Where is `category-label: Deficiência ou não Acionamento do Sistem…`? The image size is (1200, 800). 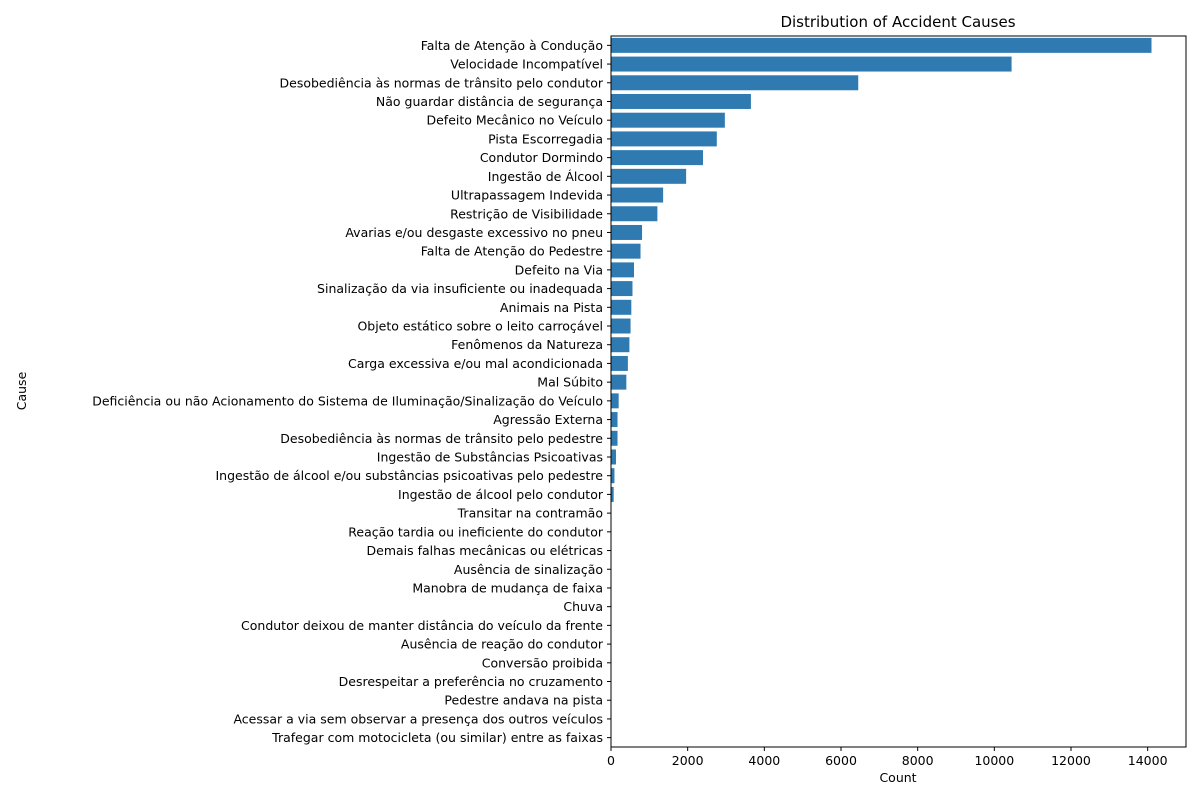
category-label: Deficiência ou não Acionamento do Sistem… is located at coordinates (347, 400).